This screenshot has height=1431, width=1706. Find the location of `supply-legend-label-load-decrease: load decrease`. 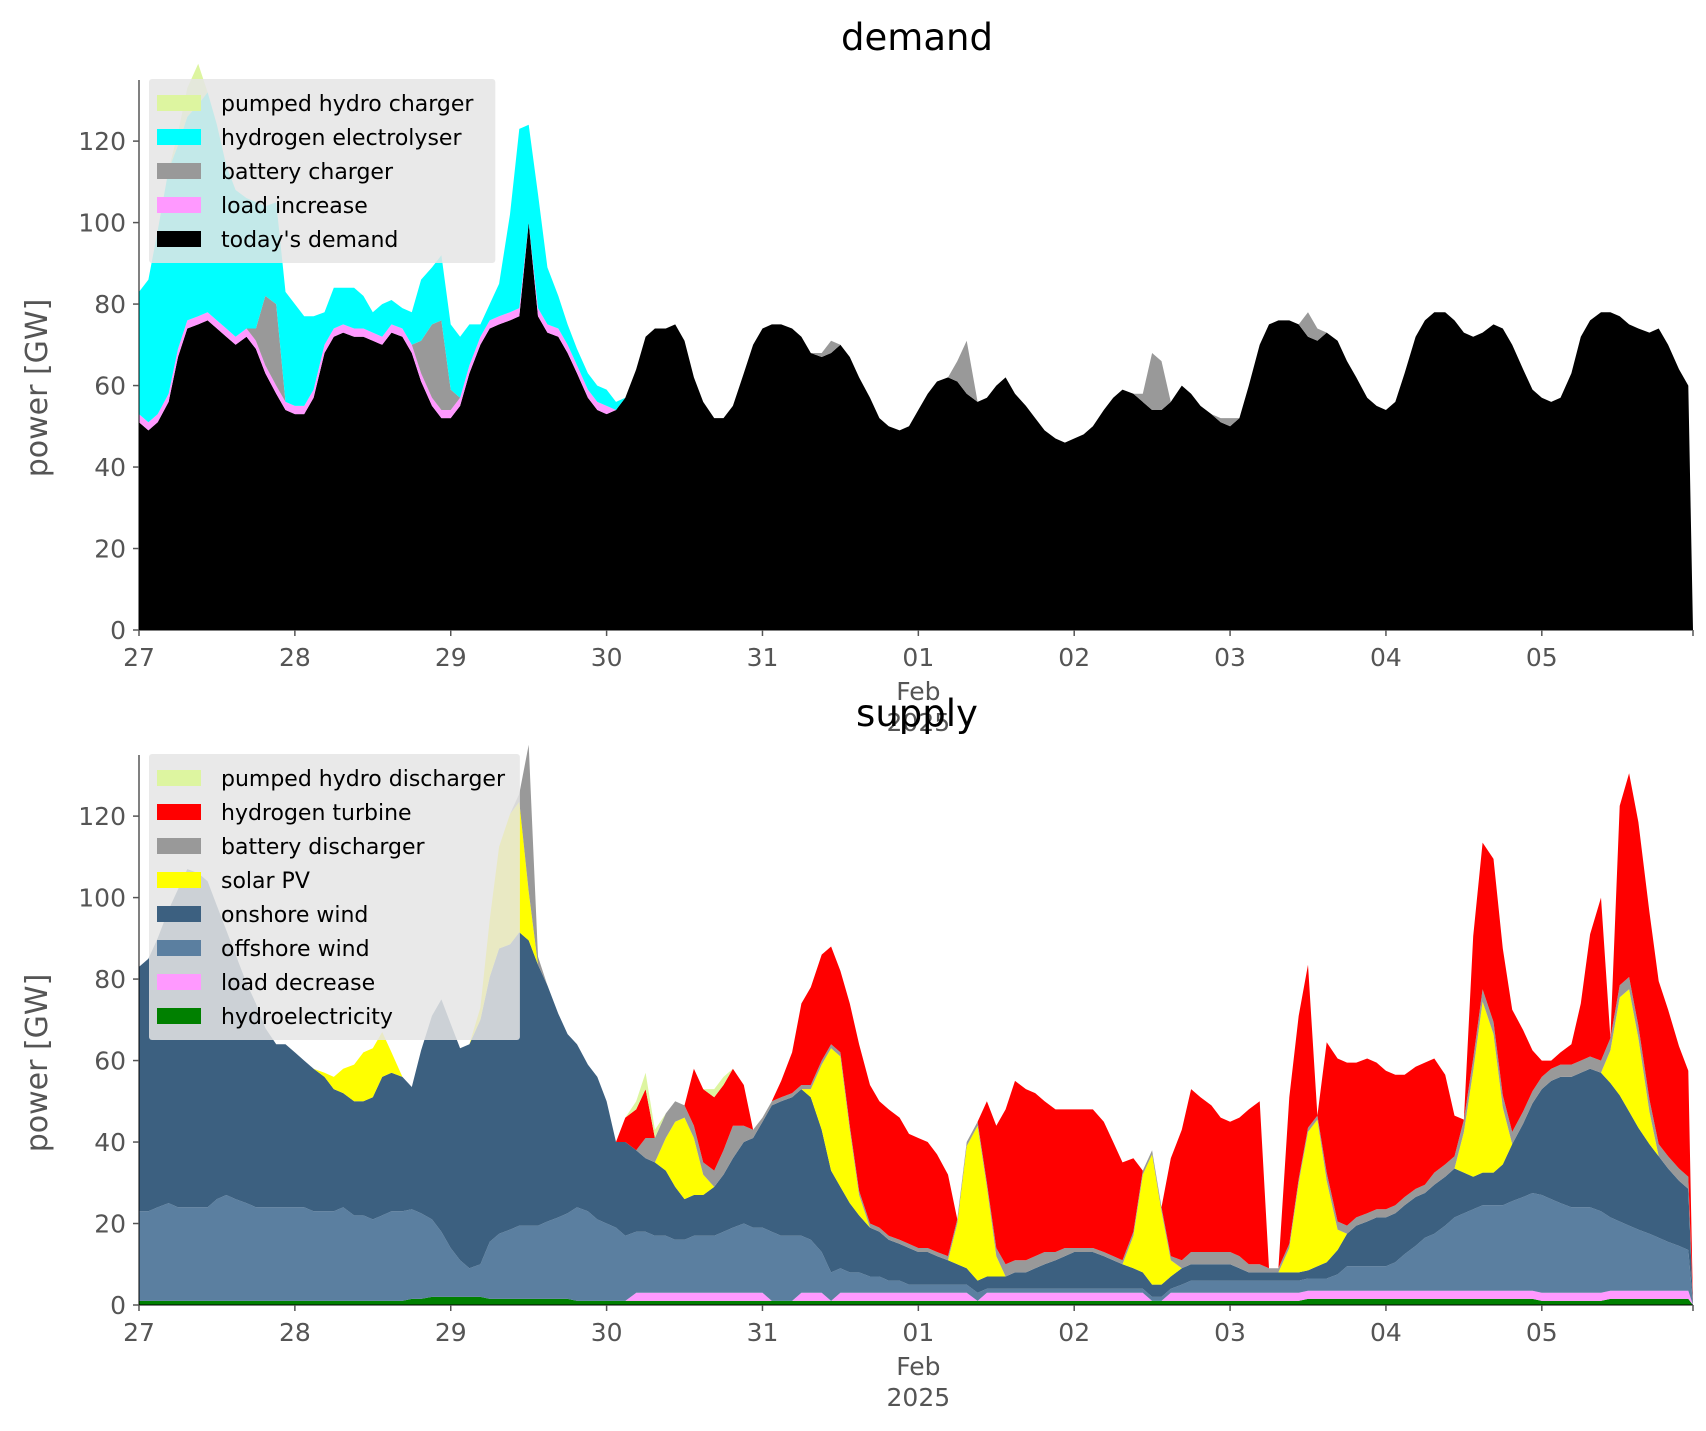

supply-legend-label-load-decrease: load decrease is located at coordinates (298, 983).